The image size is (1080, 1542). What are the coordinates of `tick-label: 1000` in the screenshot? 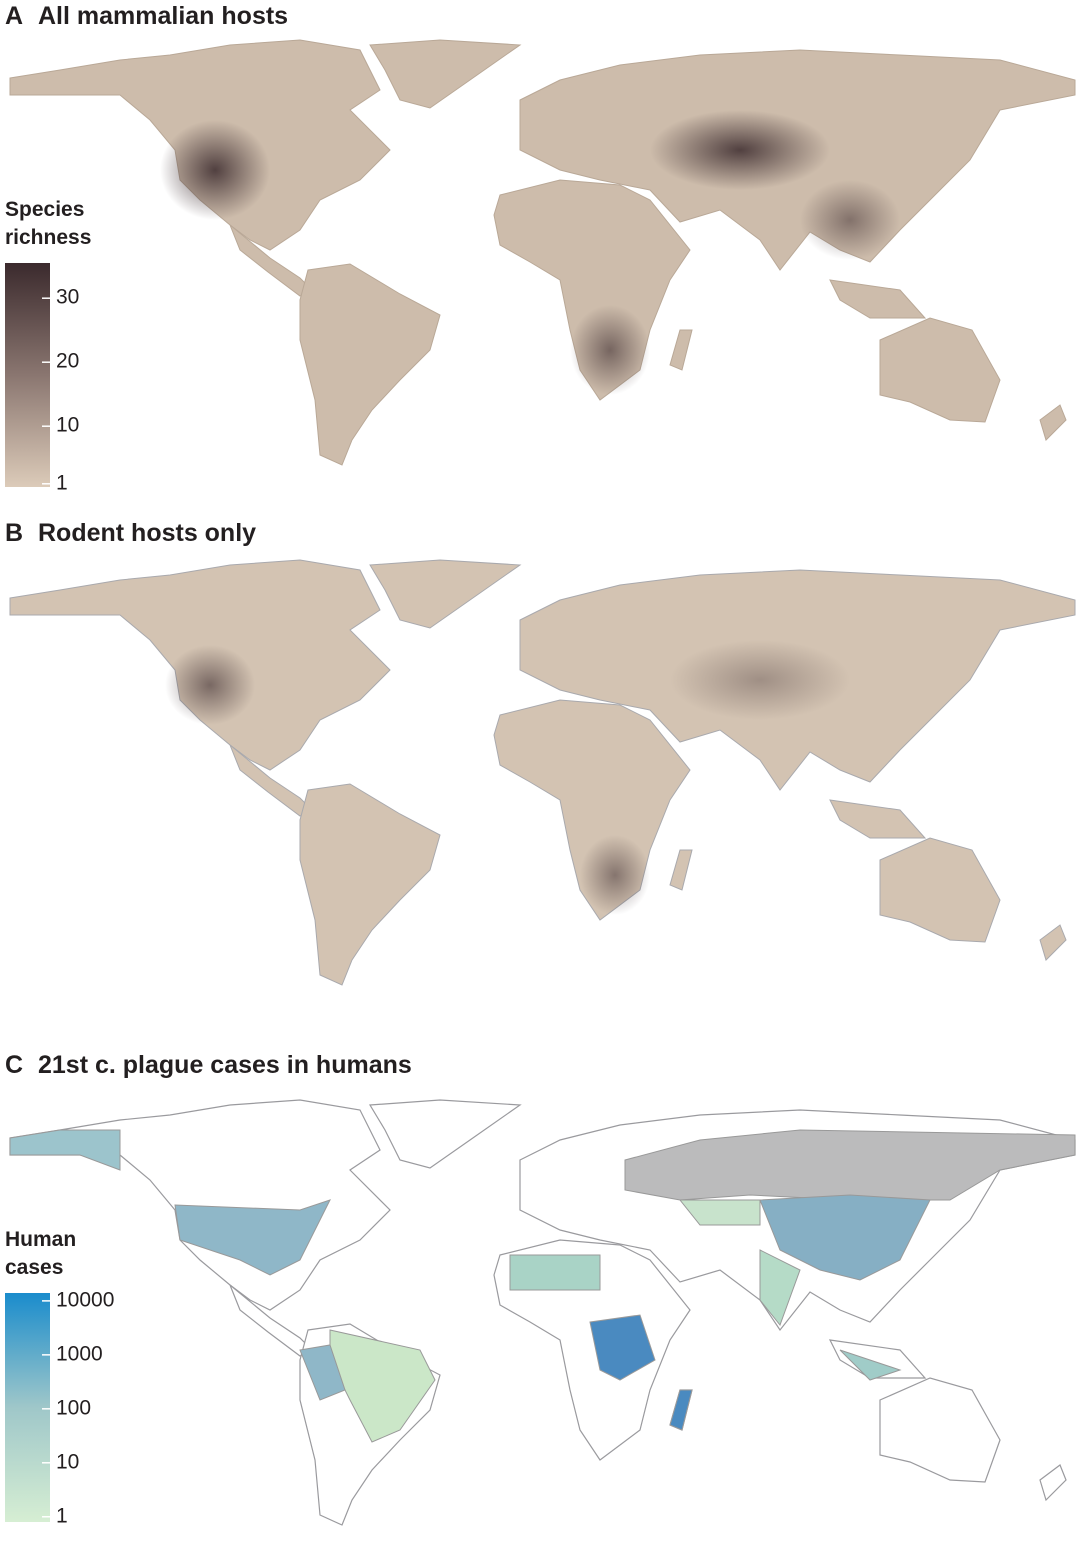 It's located at (79, 1353).